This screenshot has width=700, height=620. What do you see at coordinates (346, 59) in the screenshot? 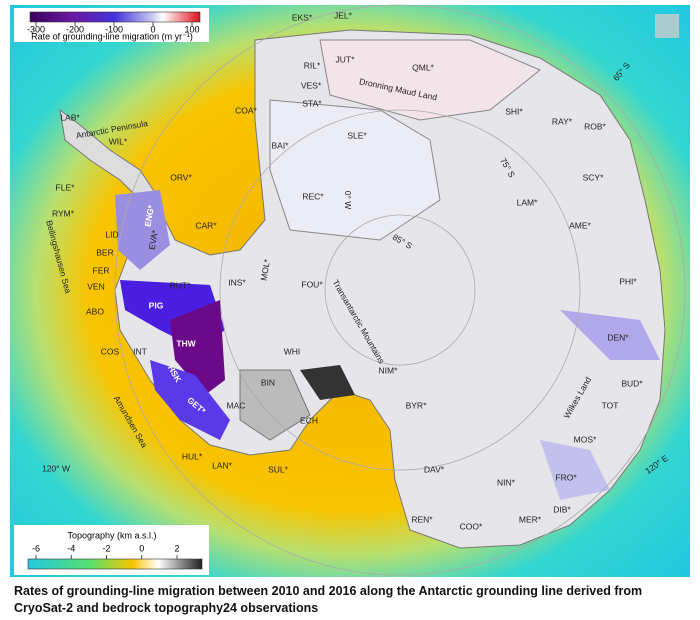
I see `map-label: JUT*` at bounding box center [346, 59].